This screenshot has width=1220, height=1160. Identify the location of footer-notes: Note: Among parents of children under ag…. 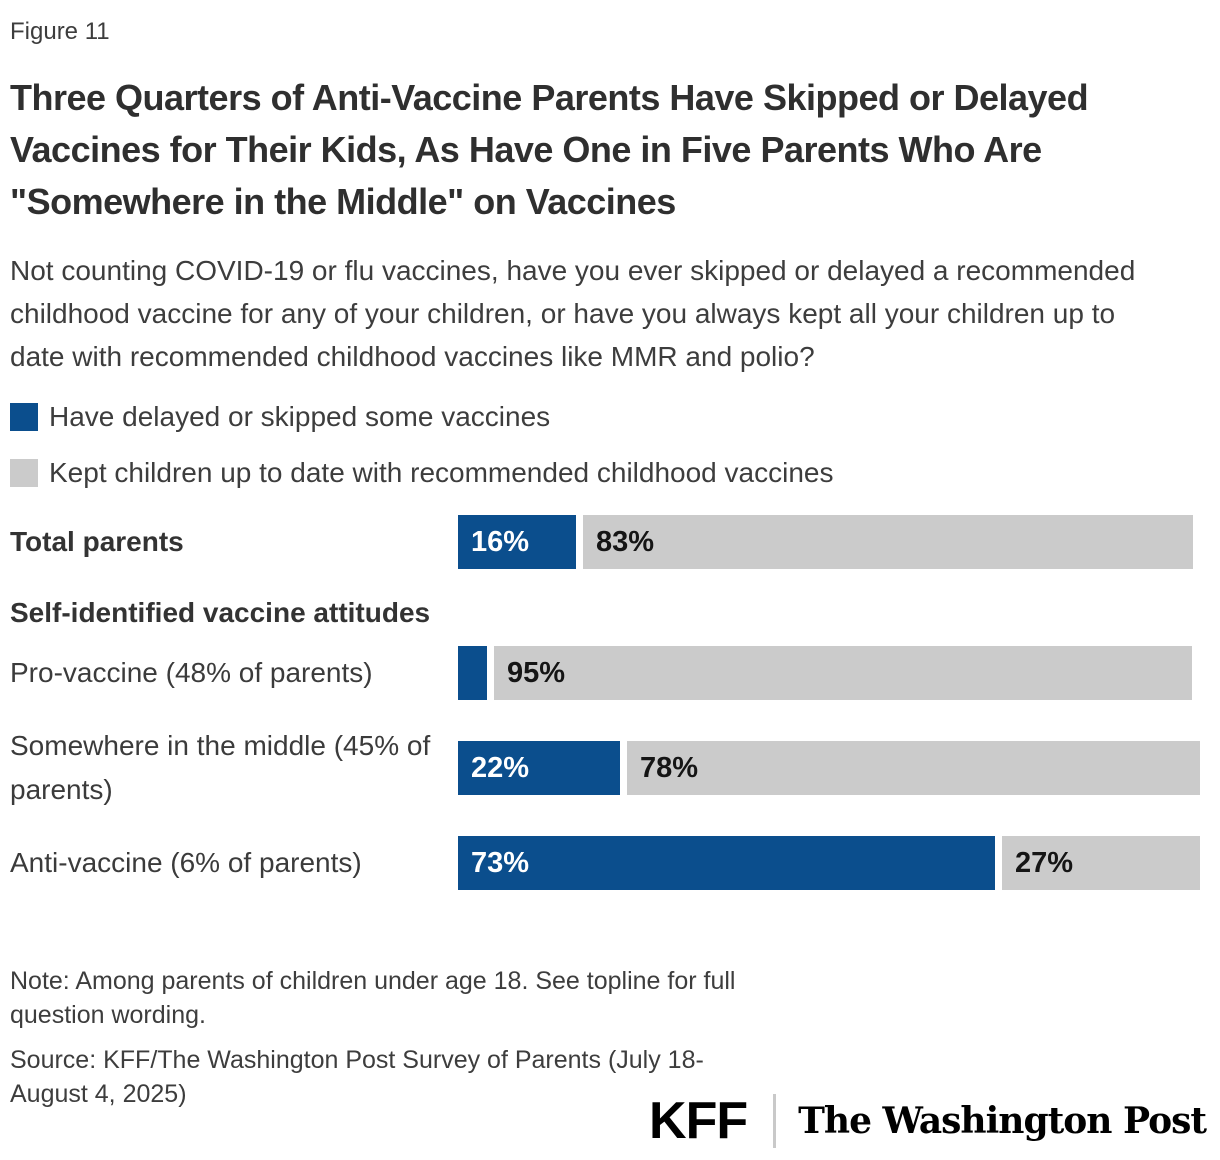
(609, 1037).